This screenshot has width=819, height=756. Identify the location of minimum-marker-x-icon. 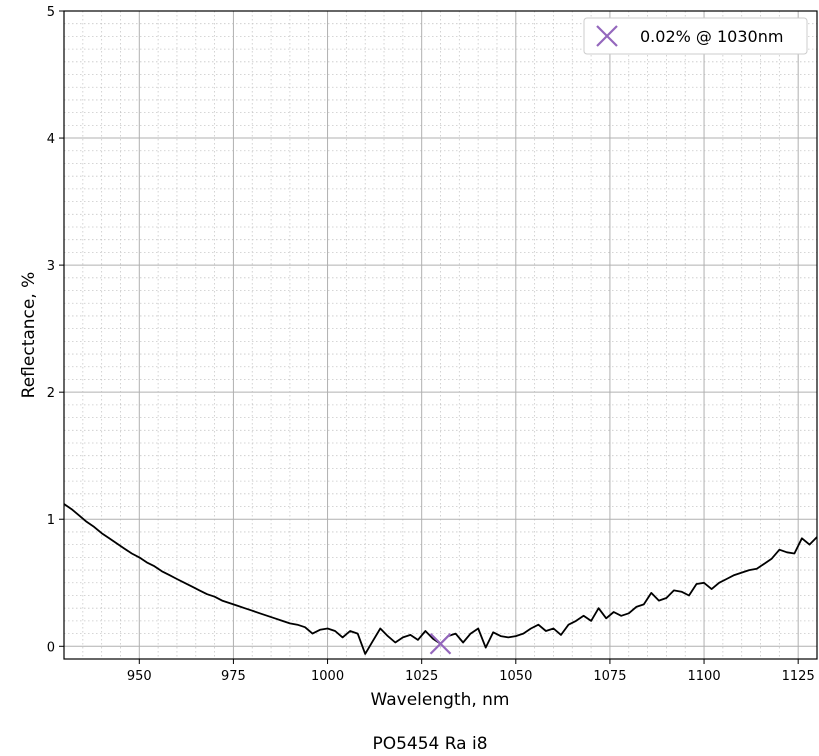
(440, 643).